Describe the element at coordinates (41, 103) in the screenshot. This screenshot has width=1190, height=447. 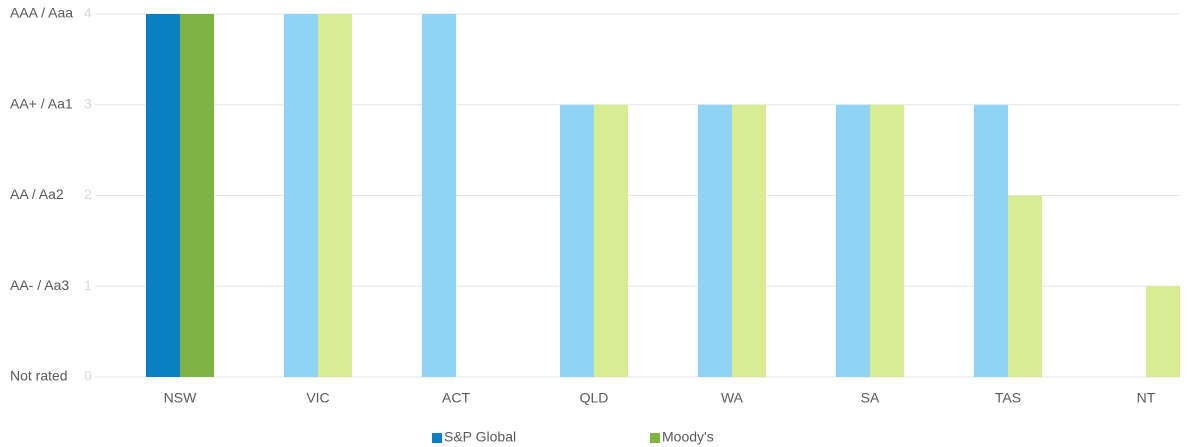
I see `y-tick-label: AA+ / Aa1` at that location.